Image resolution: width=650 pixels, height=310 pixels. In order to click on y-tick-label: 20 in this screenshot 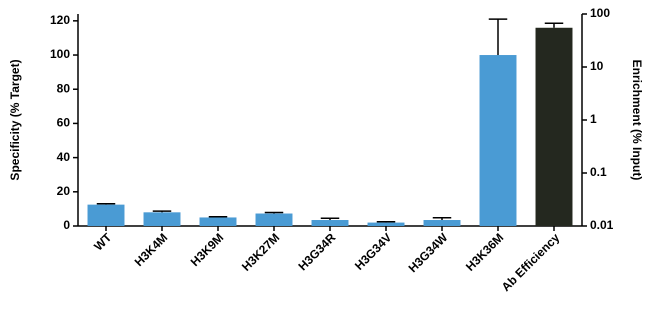, I will do `click(64, 191)`.